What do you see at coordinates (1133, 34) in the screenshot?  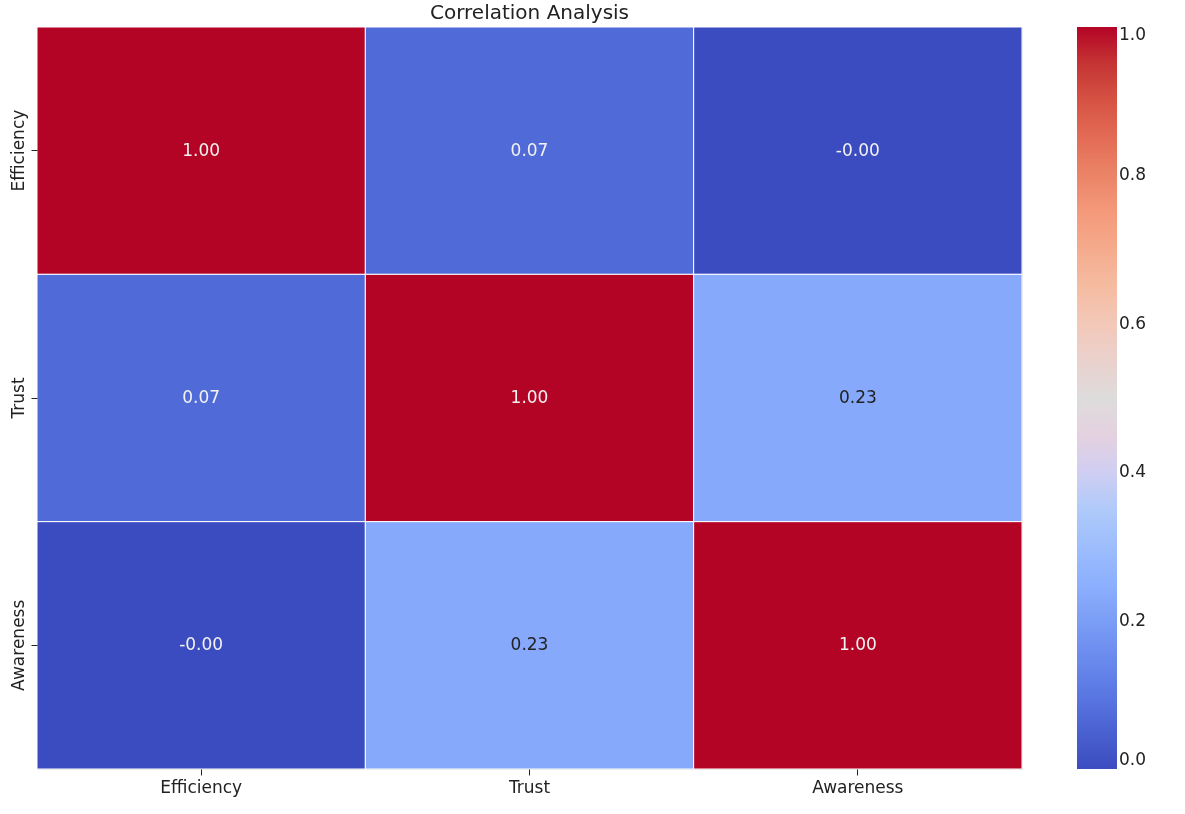 I see `color-bar-label: 1.0` at bounding box center [1133, 34].